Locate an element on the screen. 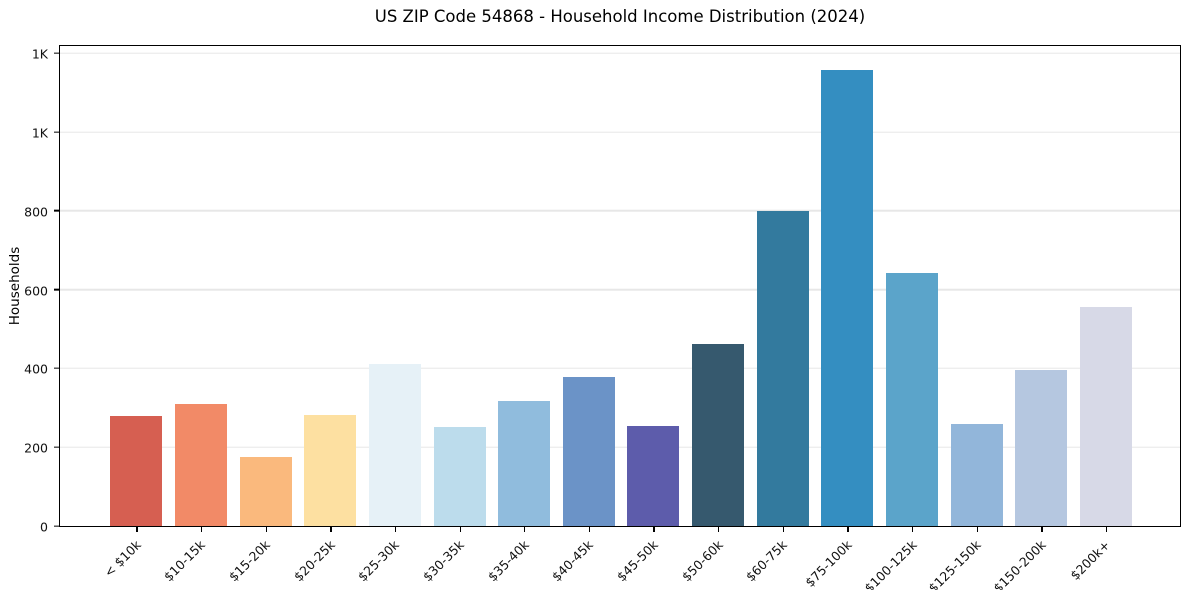 This screenshot has width=1189, height=590. x-tick-label-text: $100-125k is located at coordinates (890, 563).